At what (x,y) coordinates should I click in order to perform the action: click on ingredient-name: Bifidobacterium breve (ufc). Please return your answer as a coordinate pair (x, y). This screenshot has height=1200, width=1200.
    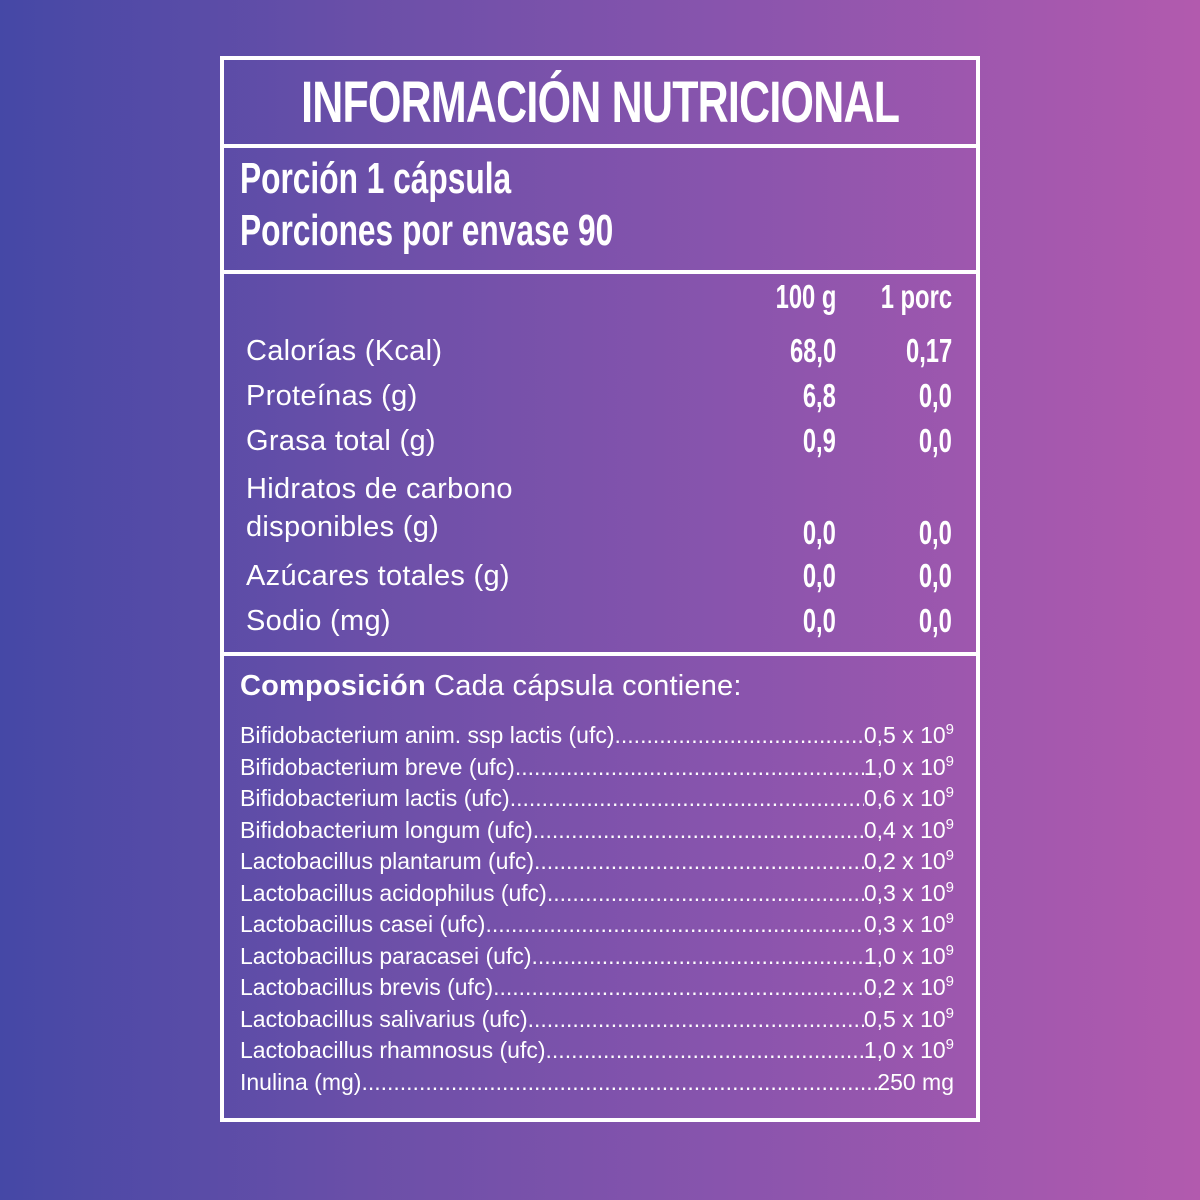
    Looking at the image, I should click on (377, 766).